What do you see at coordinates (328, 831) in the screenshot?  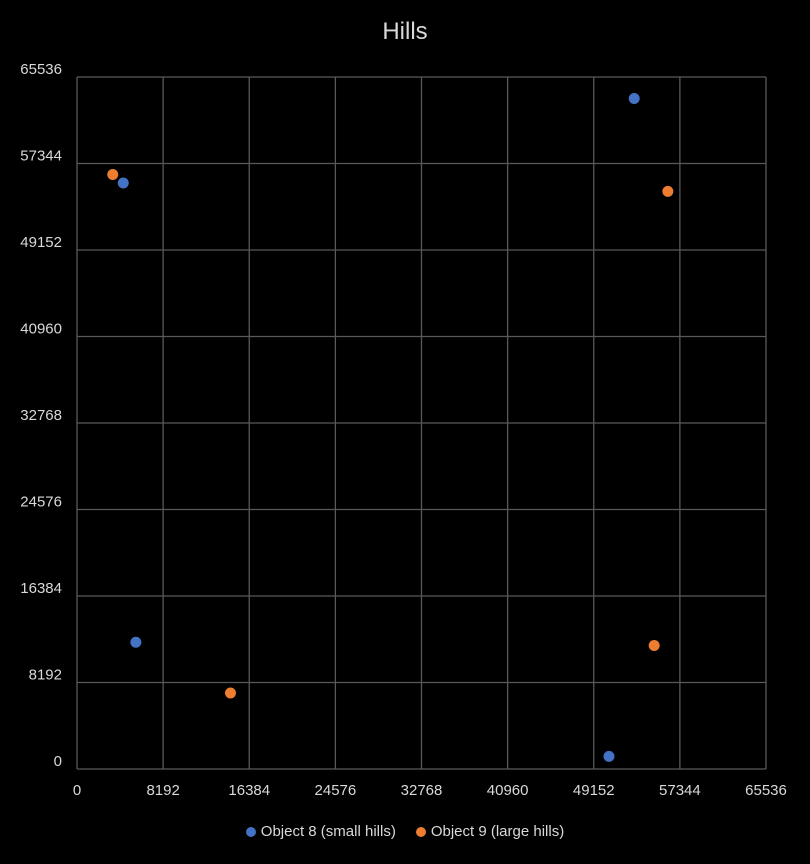 I see `legend-label-series-0: Object 8 (small hills)` at bounding box center [328, 831].